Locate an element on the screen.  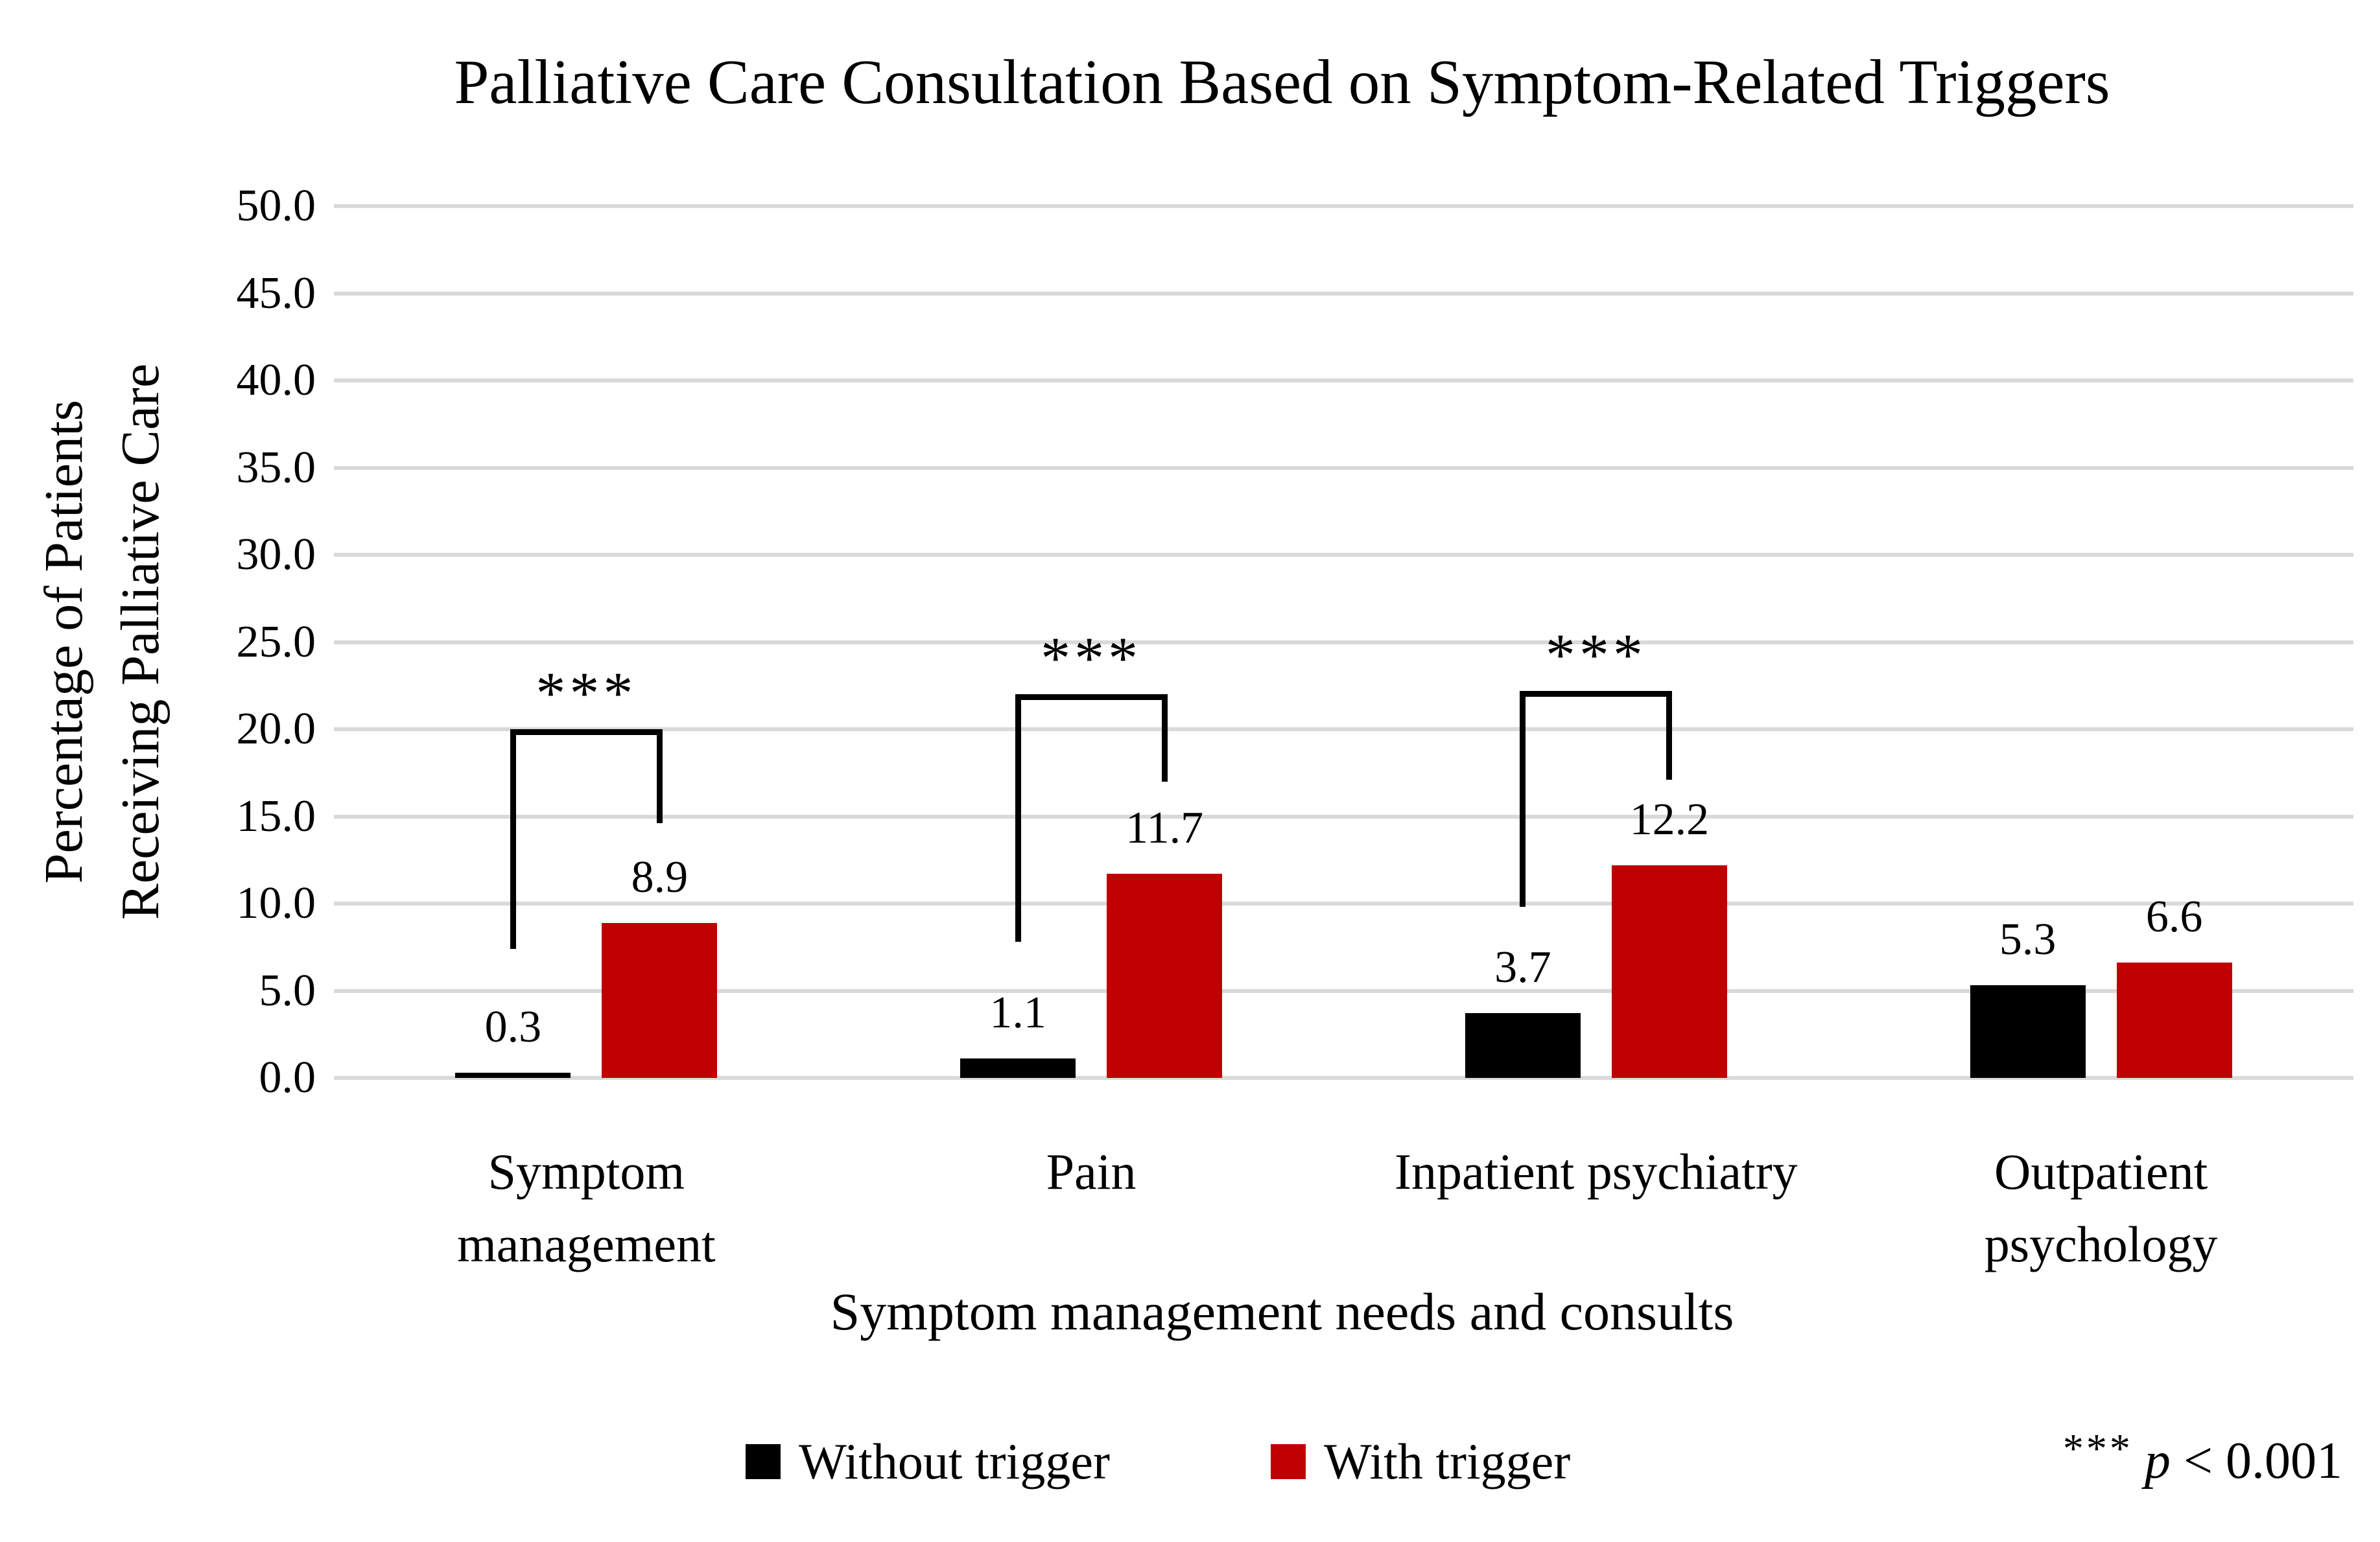
significance-note-p: p is located at coordinates (2157, 1460).